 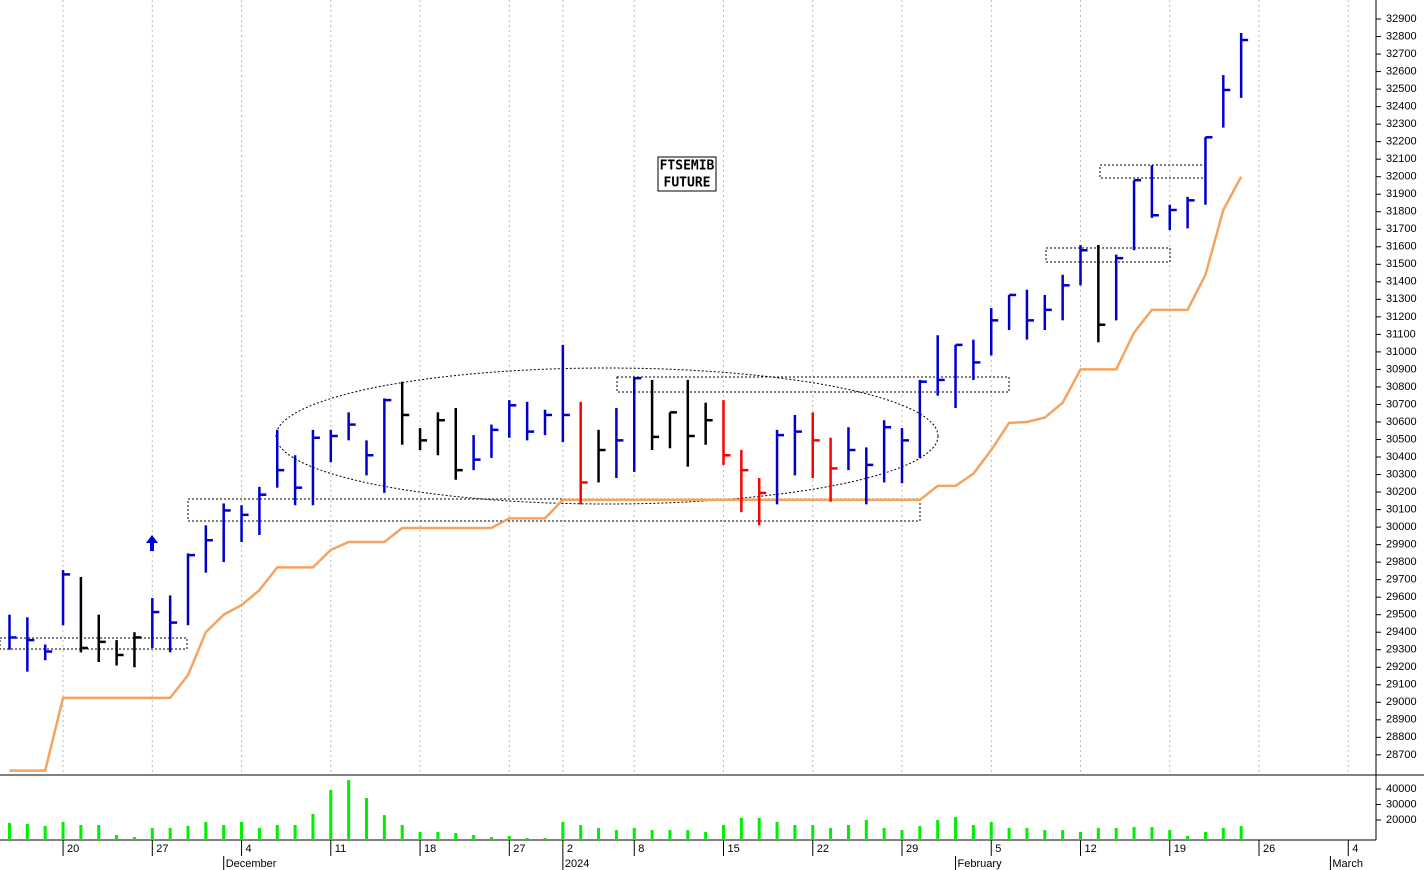 I want to click on y-tick-label: 32000, so click(x=1401, y=177).